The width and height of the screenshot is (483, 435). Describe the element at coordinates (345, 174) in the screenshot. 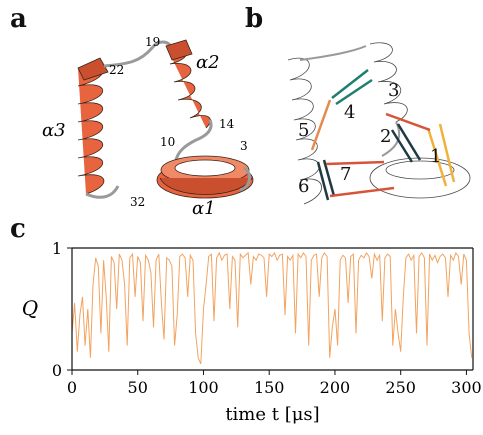

I see `contact-label-7: 7` at that location.